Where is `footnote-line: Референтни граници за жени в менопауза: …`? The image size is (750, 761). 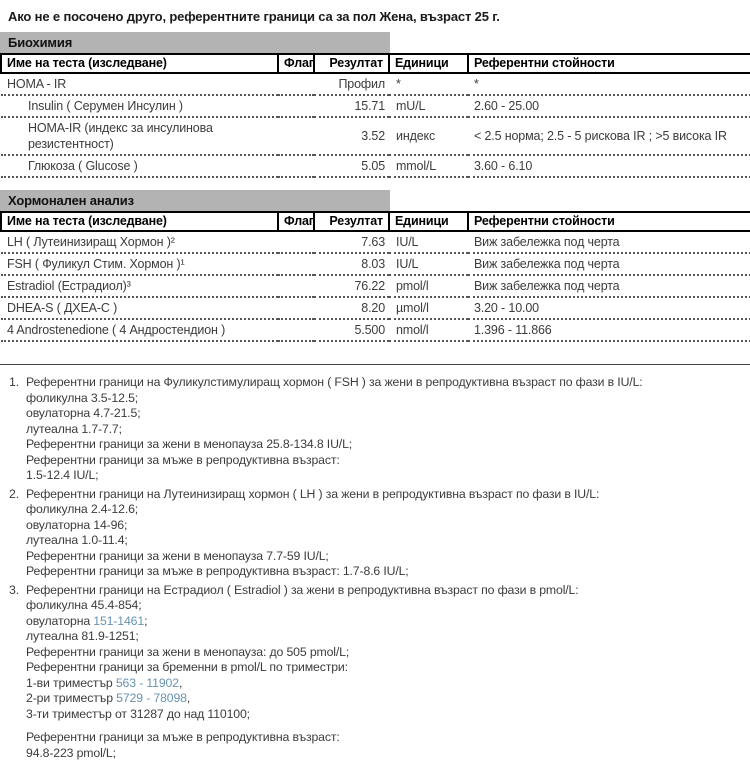
footnote-line: Референтни граници за жени в менопауза: … is located at coordinates (188, 651).